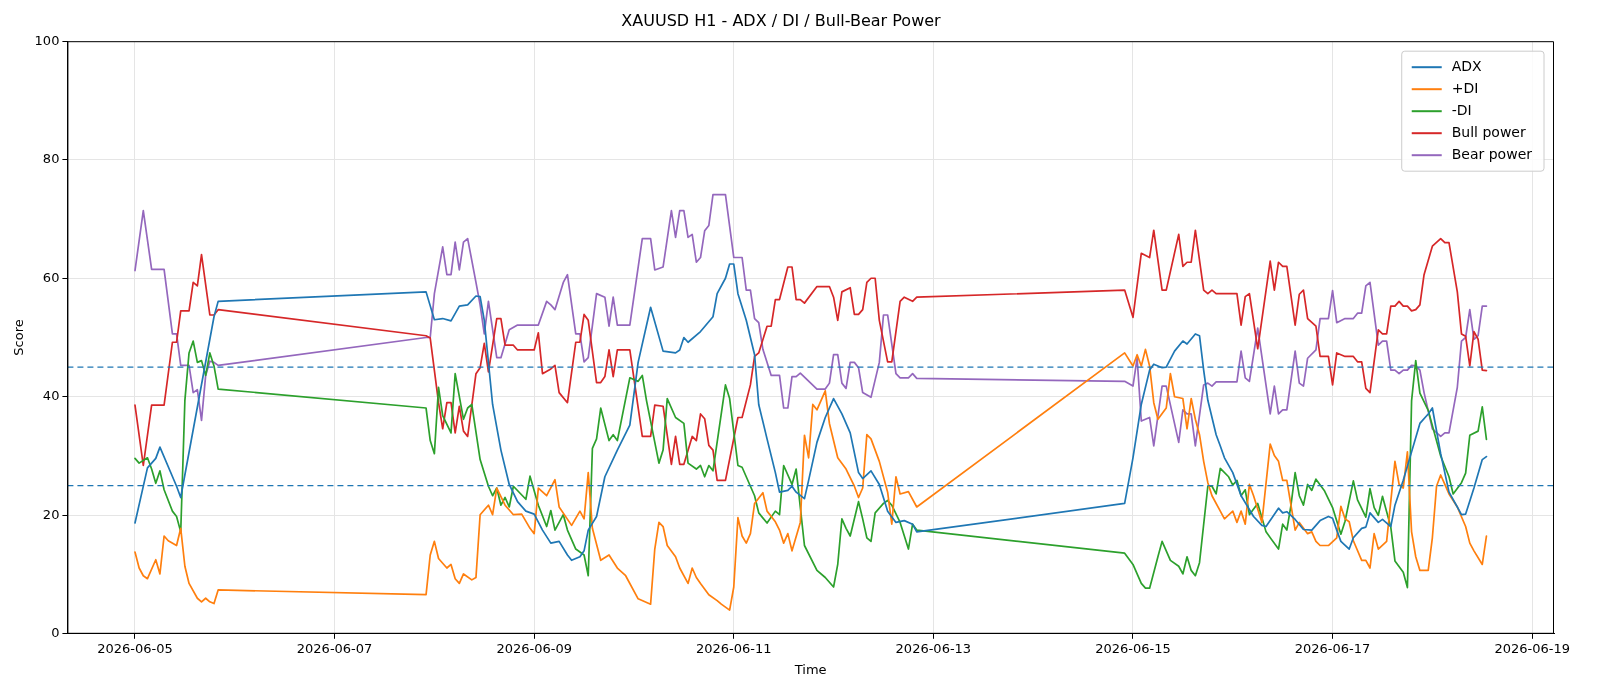 This screenshot has width=1600, height=686. I want to click on x-tick-label: 2026-06-11, so click(734, 648).